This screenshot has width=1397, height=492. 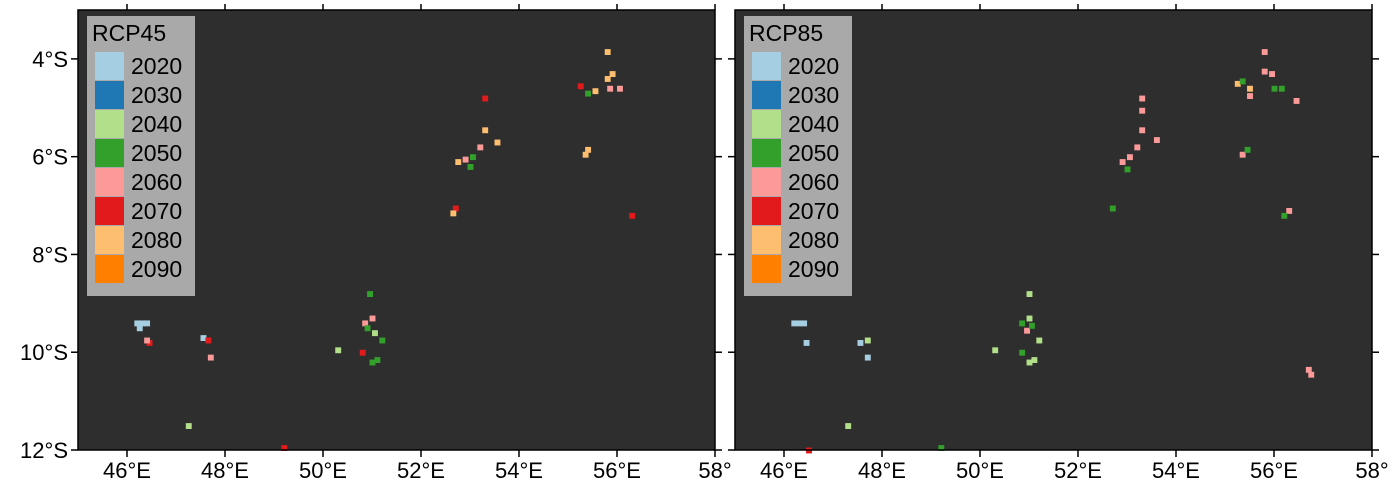 I want to click on legend-swatch-2020, so click(x=109, y=66).